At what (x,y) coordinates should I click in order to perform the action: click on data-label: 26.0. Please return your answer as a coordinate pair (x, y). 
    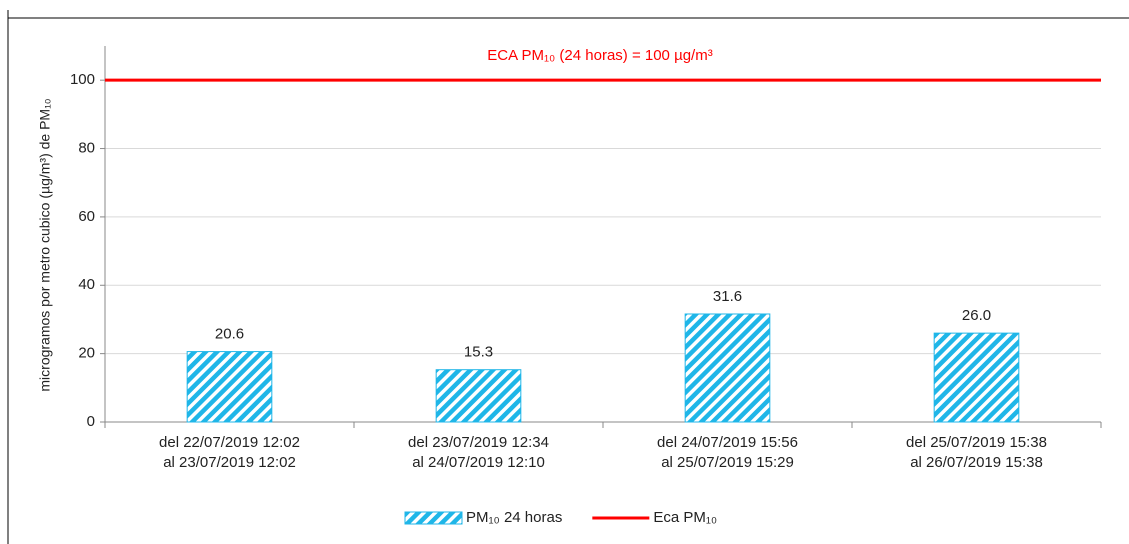
    Looking at the image, I should click on (976, 315).